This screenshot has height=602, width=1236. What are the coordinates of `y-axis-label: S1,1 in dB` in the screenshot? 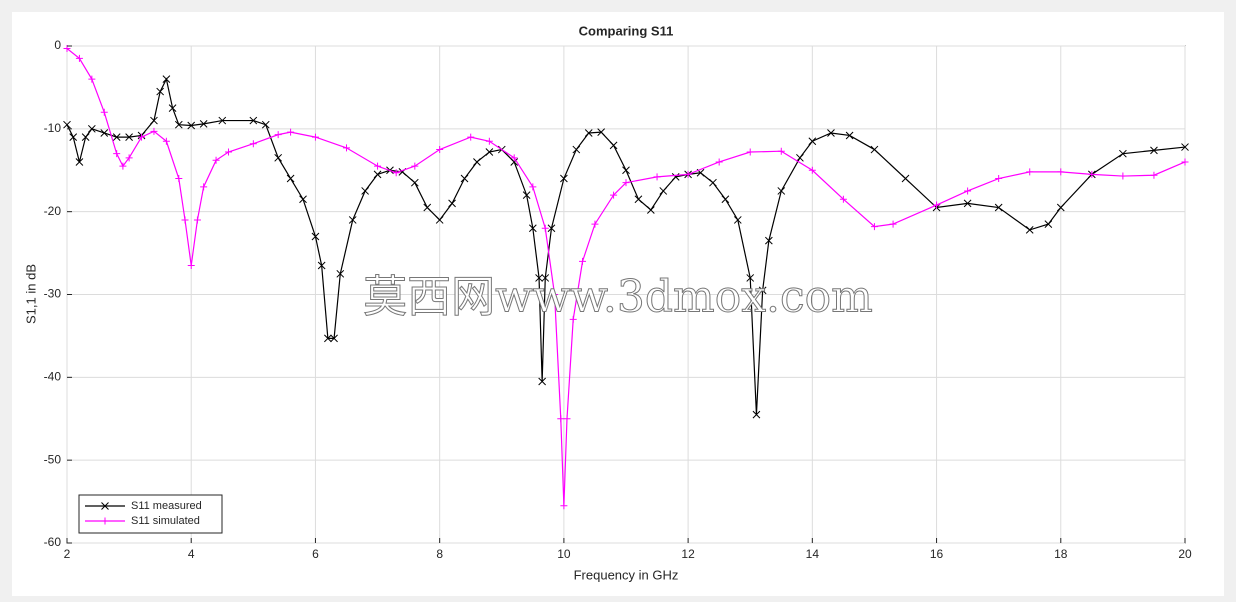 It's located at (30, 294).